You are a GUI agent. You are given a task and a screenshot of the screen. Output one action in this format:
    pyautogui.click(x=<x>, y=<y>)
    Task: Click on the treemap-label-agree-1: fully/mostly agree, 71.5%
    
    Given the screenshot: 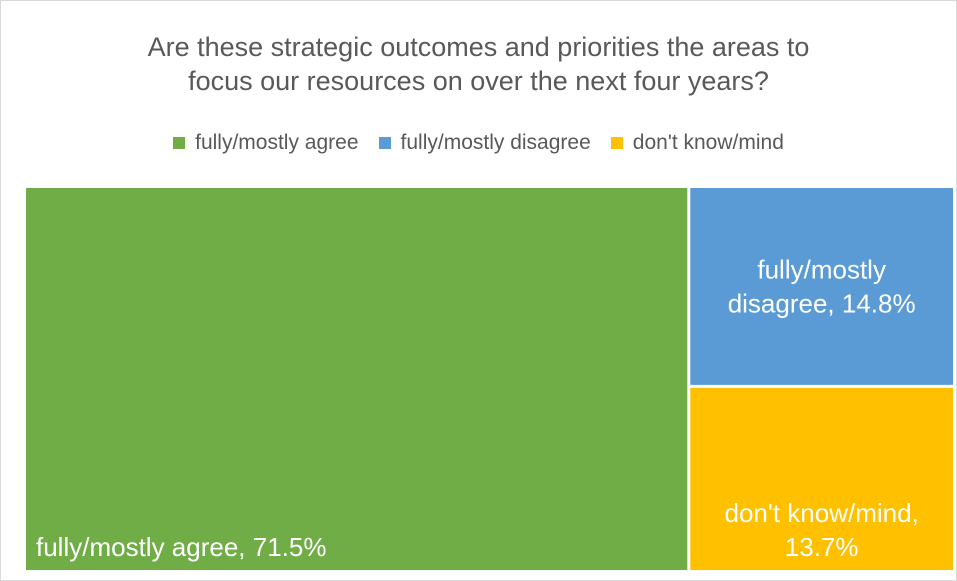 What is the action you would take?
    pyautogui.click(x=181, y=547)
    